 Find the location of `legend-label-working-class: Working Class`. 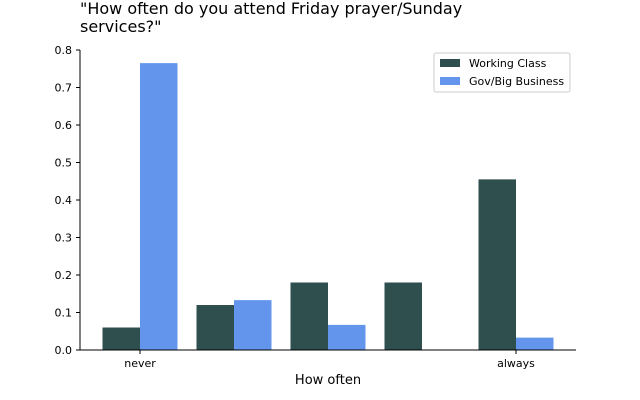

legend-label-working-class: Working Class is located at coordinates (508, 63).